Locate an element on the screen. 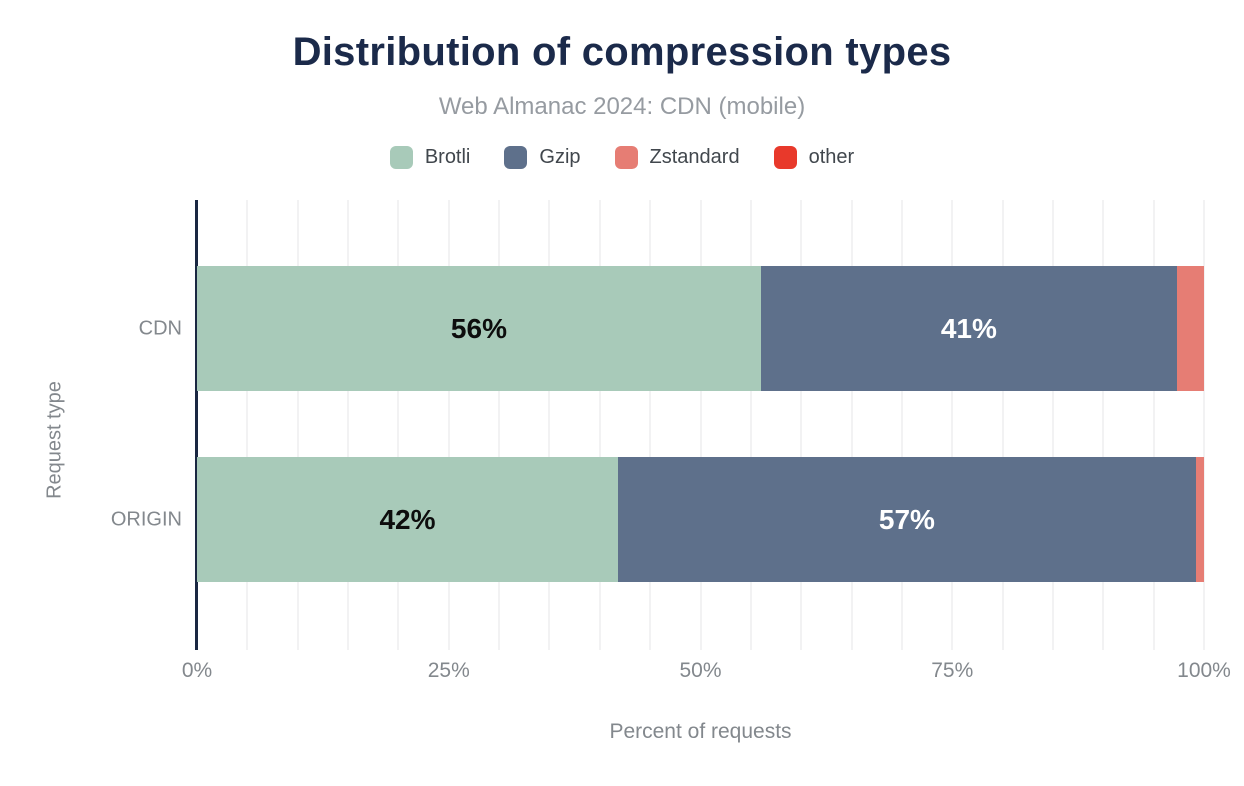 The width and height of the screenshot is (1244, 786). bar-segment-cdn-brotli: 56% is located at coordinates (479, 328).